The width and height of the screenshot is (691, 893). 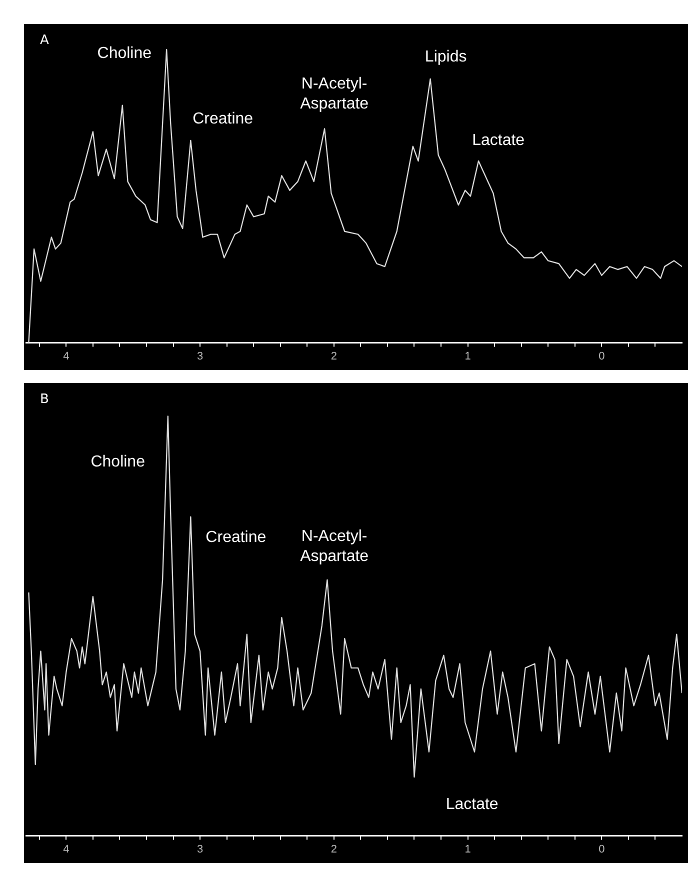 I want to click on chart-title: B, so click(x=44, y=399).